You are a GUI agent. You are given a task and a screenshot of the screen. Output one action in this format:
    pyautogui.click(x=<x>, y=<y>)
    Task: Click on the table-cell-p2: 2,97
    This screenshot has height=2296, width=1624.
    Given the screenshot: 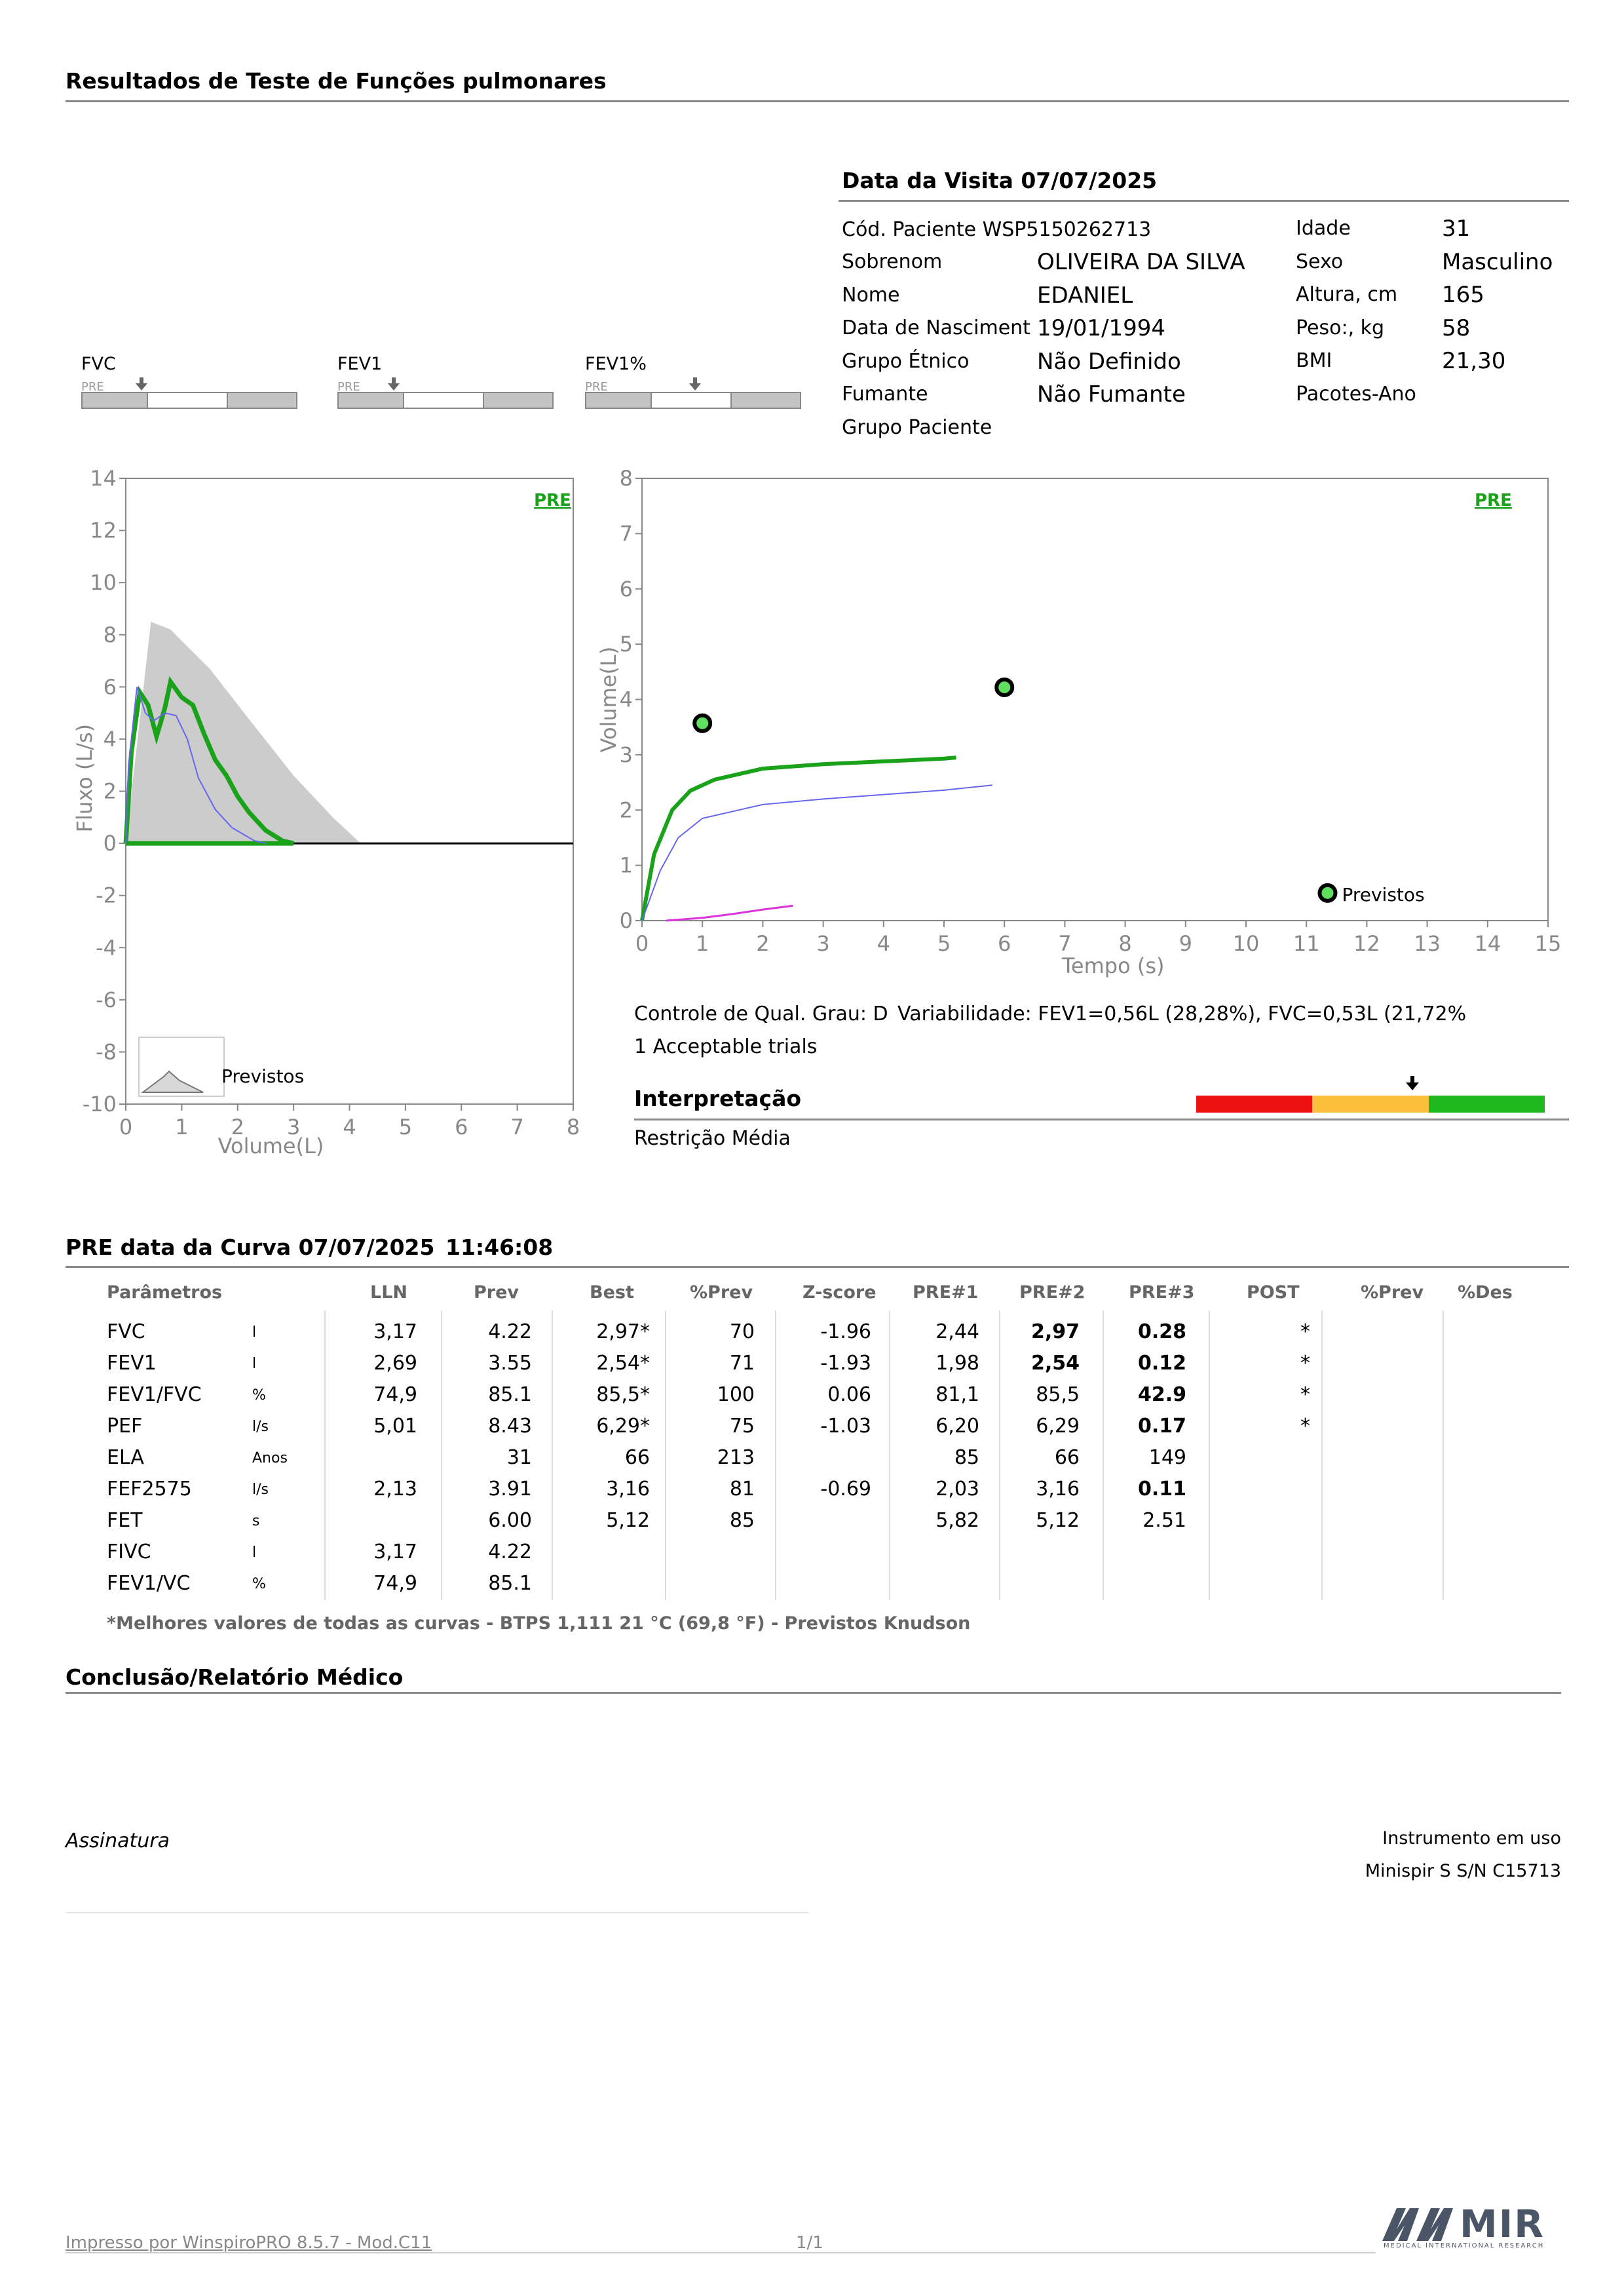 What is the action you would take?
    pyautogui.click(x=1055, y=1331)
    